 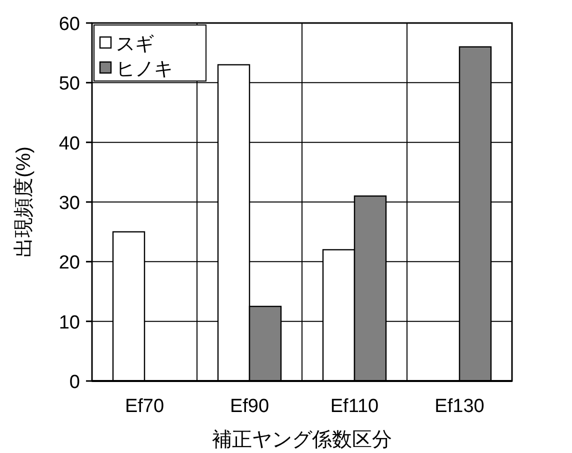 I want to click on x-axis-title: 補正ヤング係数区分, so click(x=302, y=440).